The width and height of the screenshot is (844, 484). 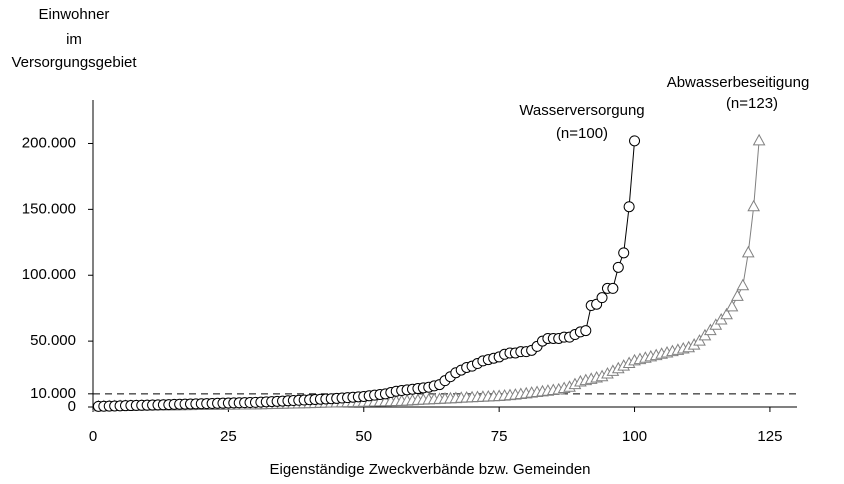 What do you see at coordinates (74, 62) in the screenshot?
I see `y-axis-label: Versorgungsgebiet` at bounding box center [74, 62].